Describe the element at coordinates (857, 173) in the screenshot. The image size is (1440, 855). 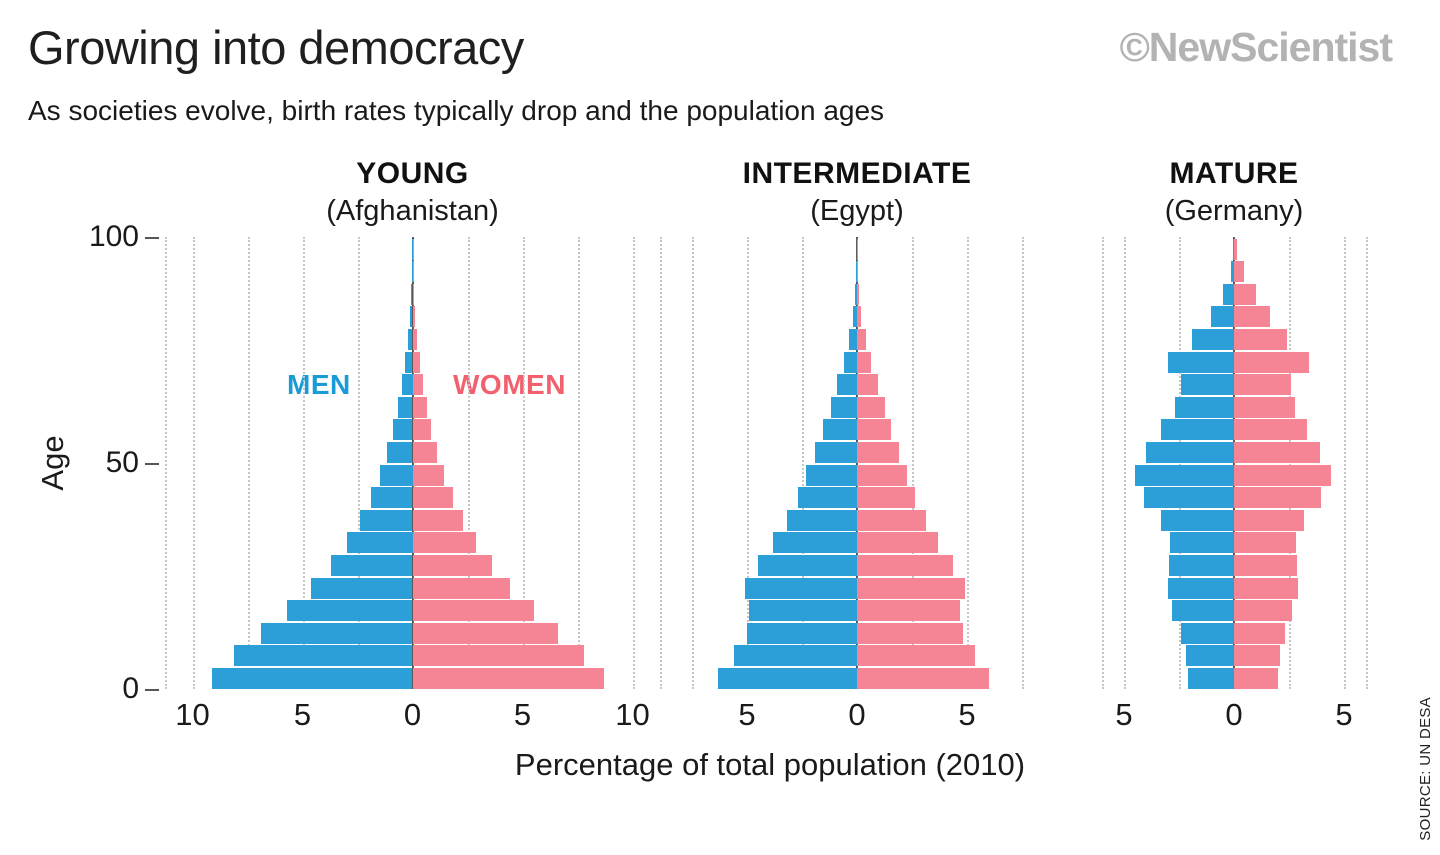
I see `chart-title-intermediate: INTERMEDIATE` at that location.